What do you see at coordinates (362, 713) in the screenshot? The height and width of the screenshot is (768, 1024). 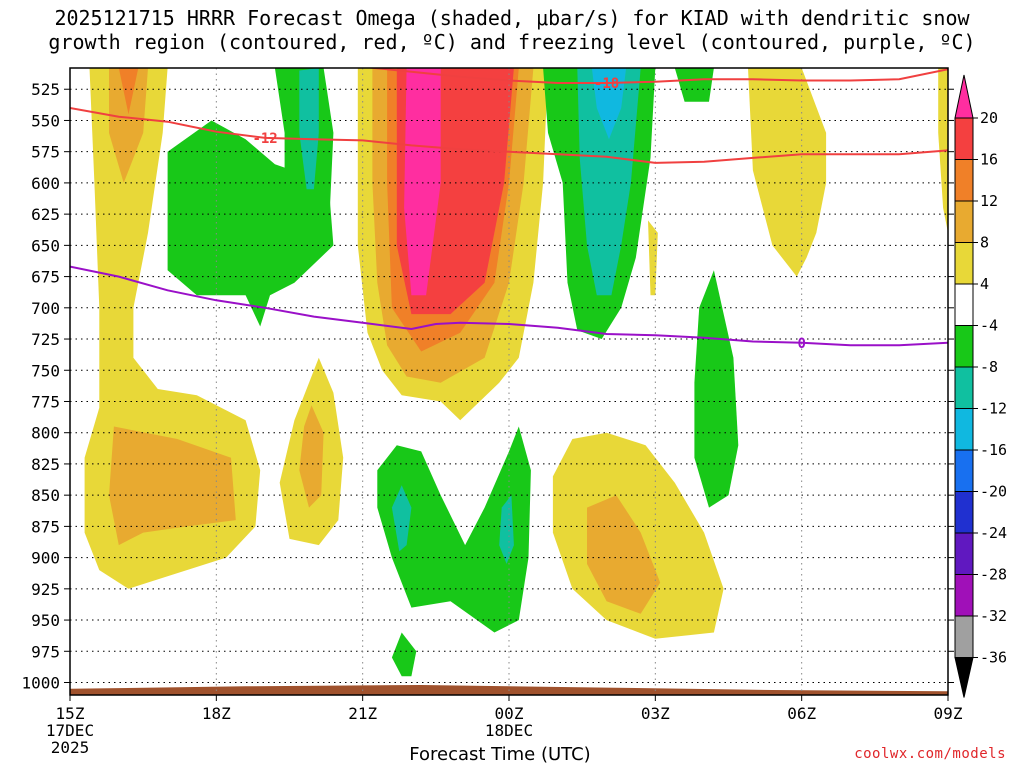 I see `x-tick-label: 21Z` at bounding box center [362, 713].